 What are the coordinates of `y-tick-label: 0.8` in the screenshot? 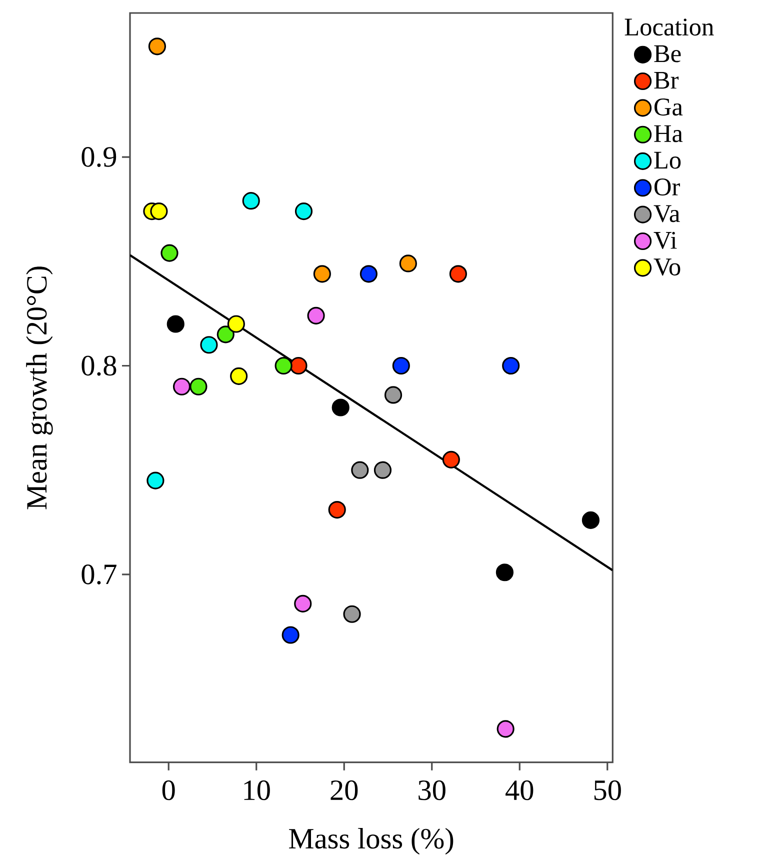 It's located at (99, 366).